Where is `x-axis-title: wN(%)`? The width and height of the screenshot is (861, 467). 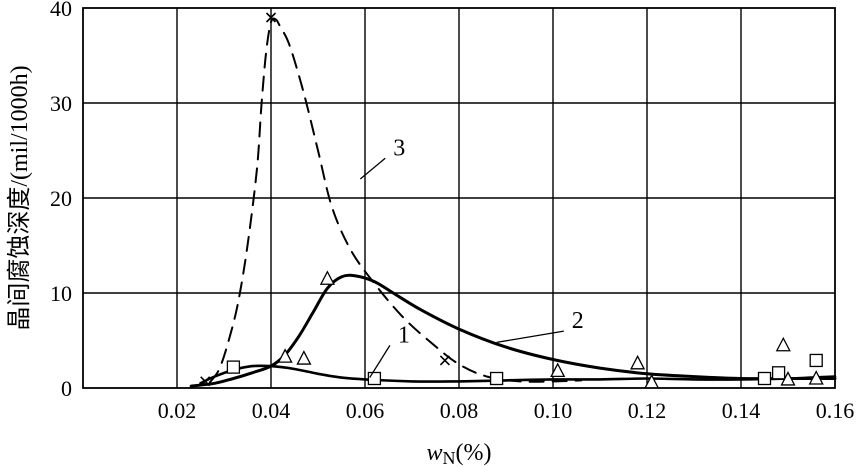 x-axis-title: wN(%) is located at coordinates (459, 453).